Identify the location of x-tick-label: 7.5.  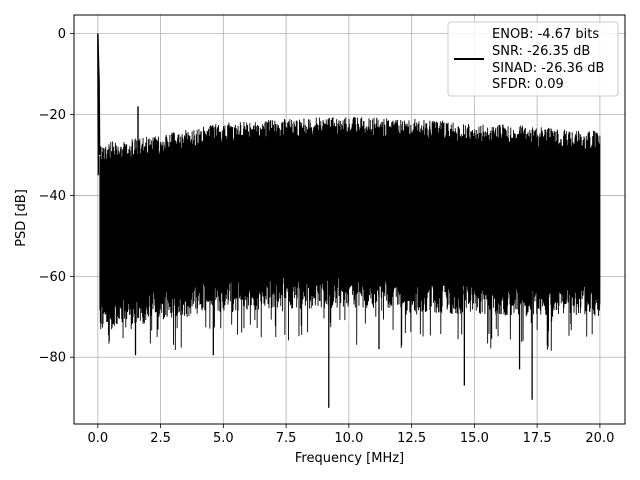
(286, 438).